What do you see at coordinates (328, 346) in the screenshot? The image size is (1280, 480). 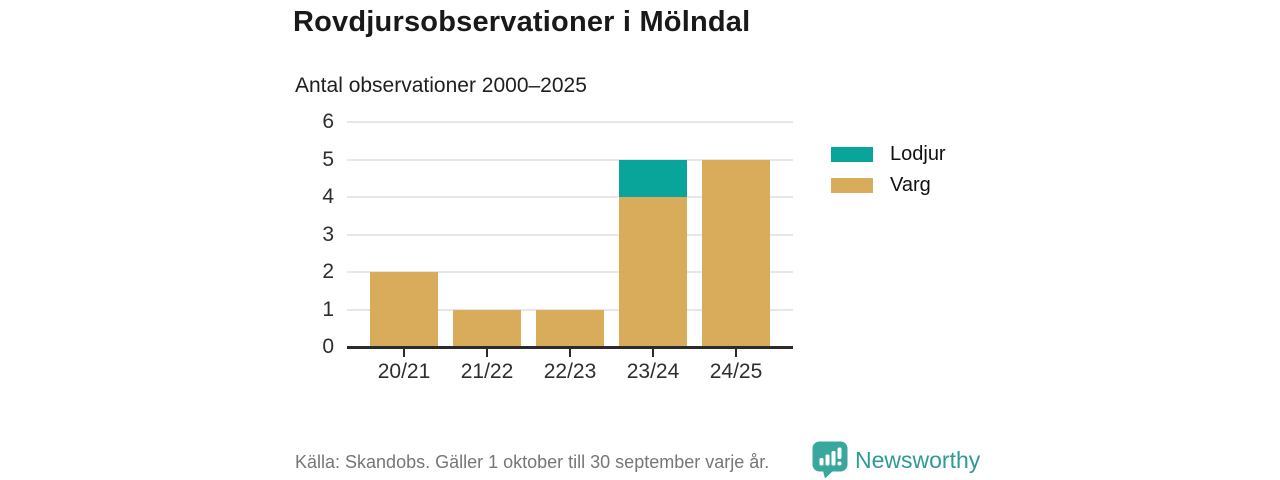 I see `y-axis-tick-label: 0` at bounding box center [328, 346].